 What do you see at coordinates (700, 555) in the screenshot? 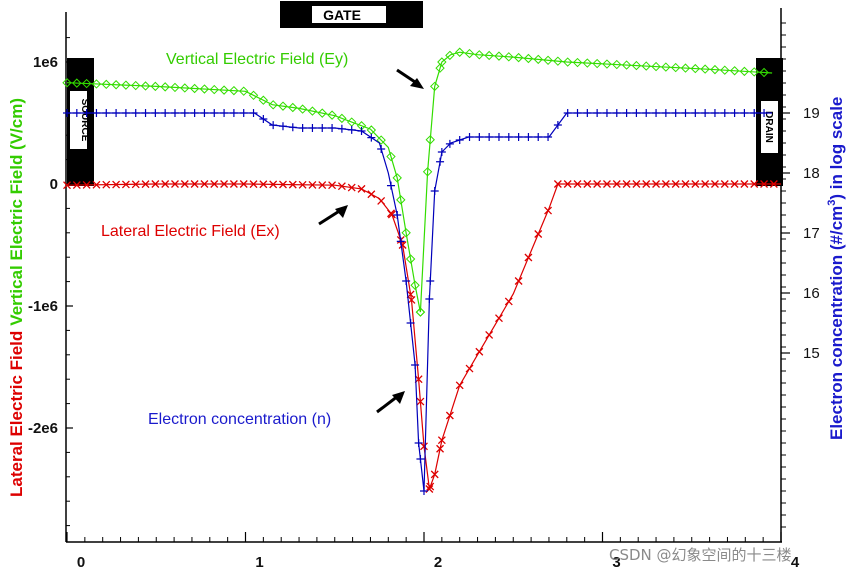
I see `watermark: CSDN @幻象空间的十三楼` at bounding box center [700, 555].